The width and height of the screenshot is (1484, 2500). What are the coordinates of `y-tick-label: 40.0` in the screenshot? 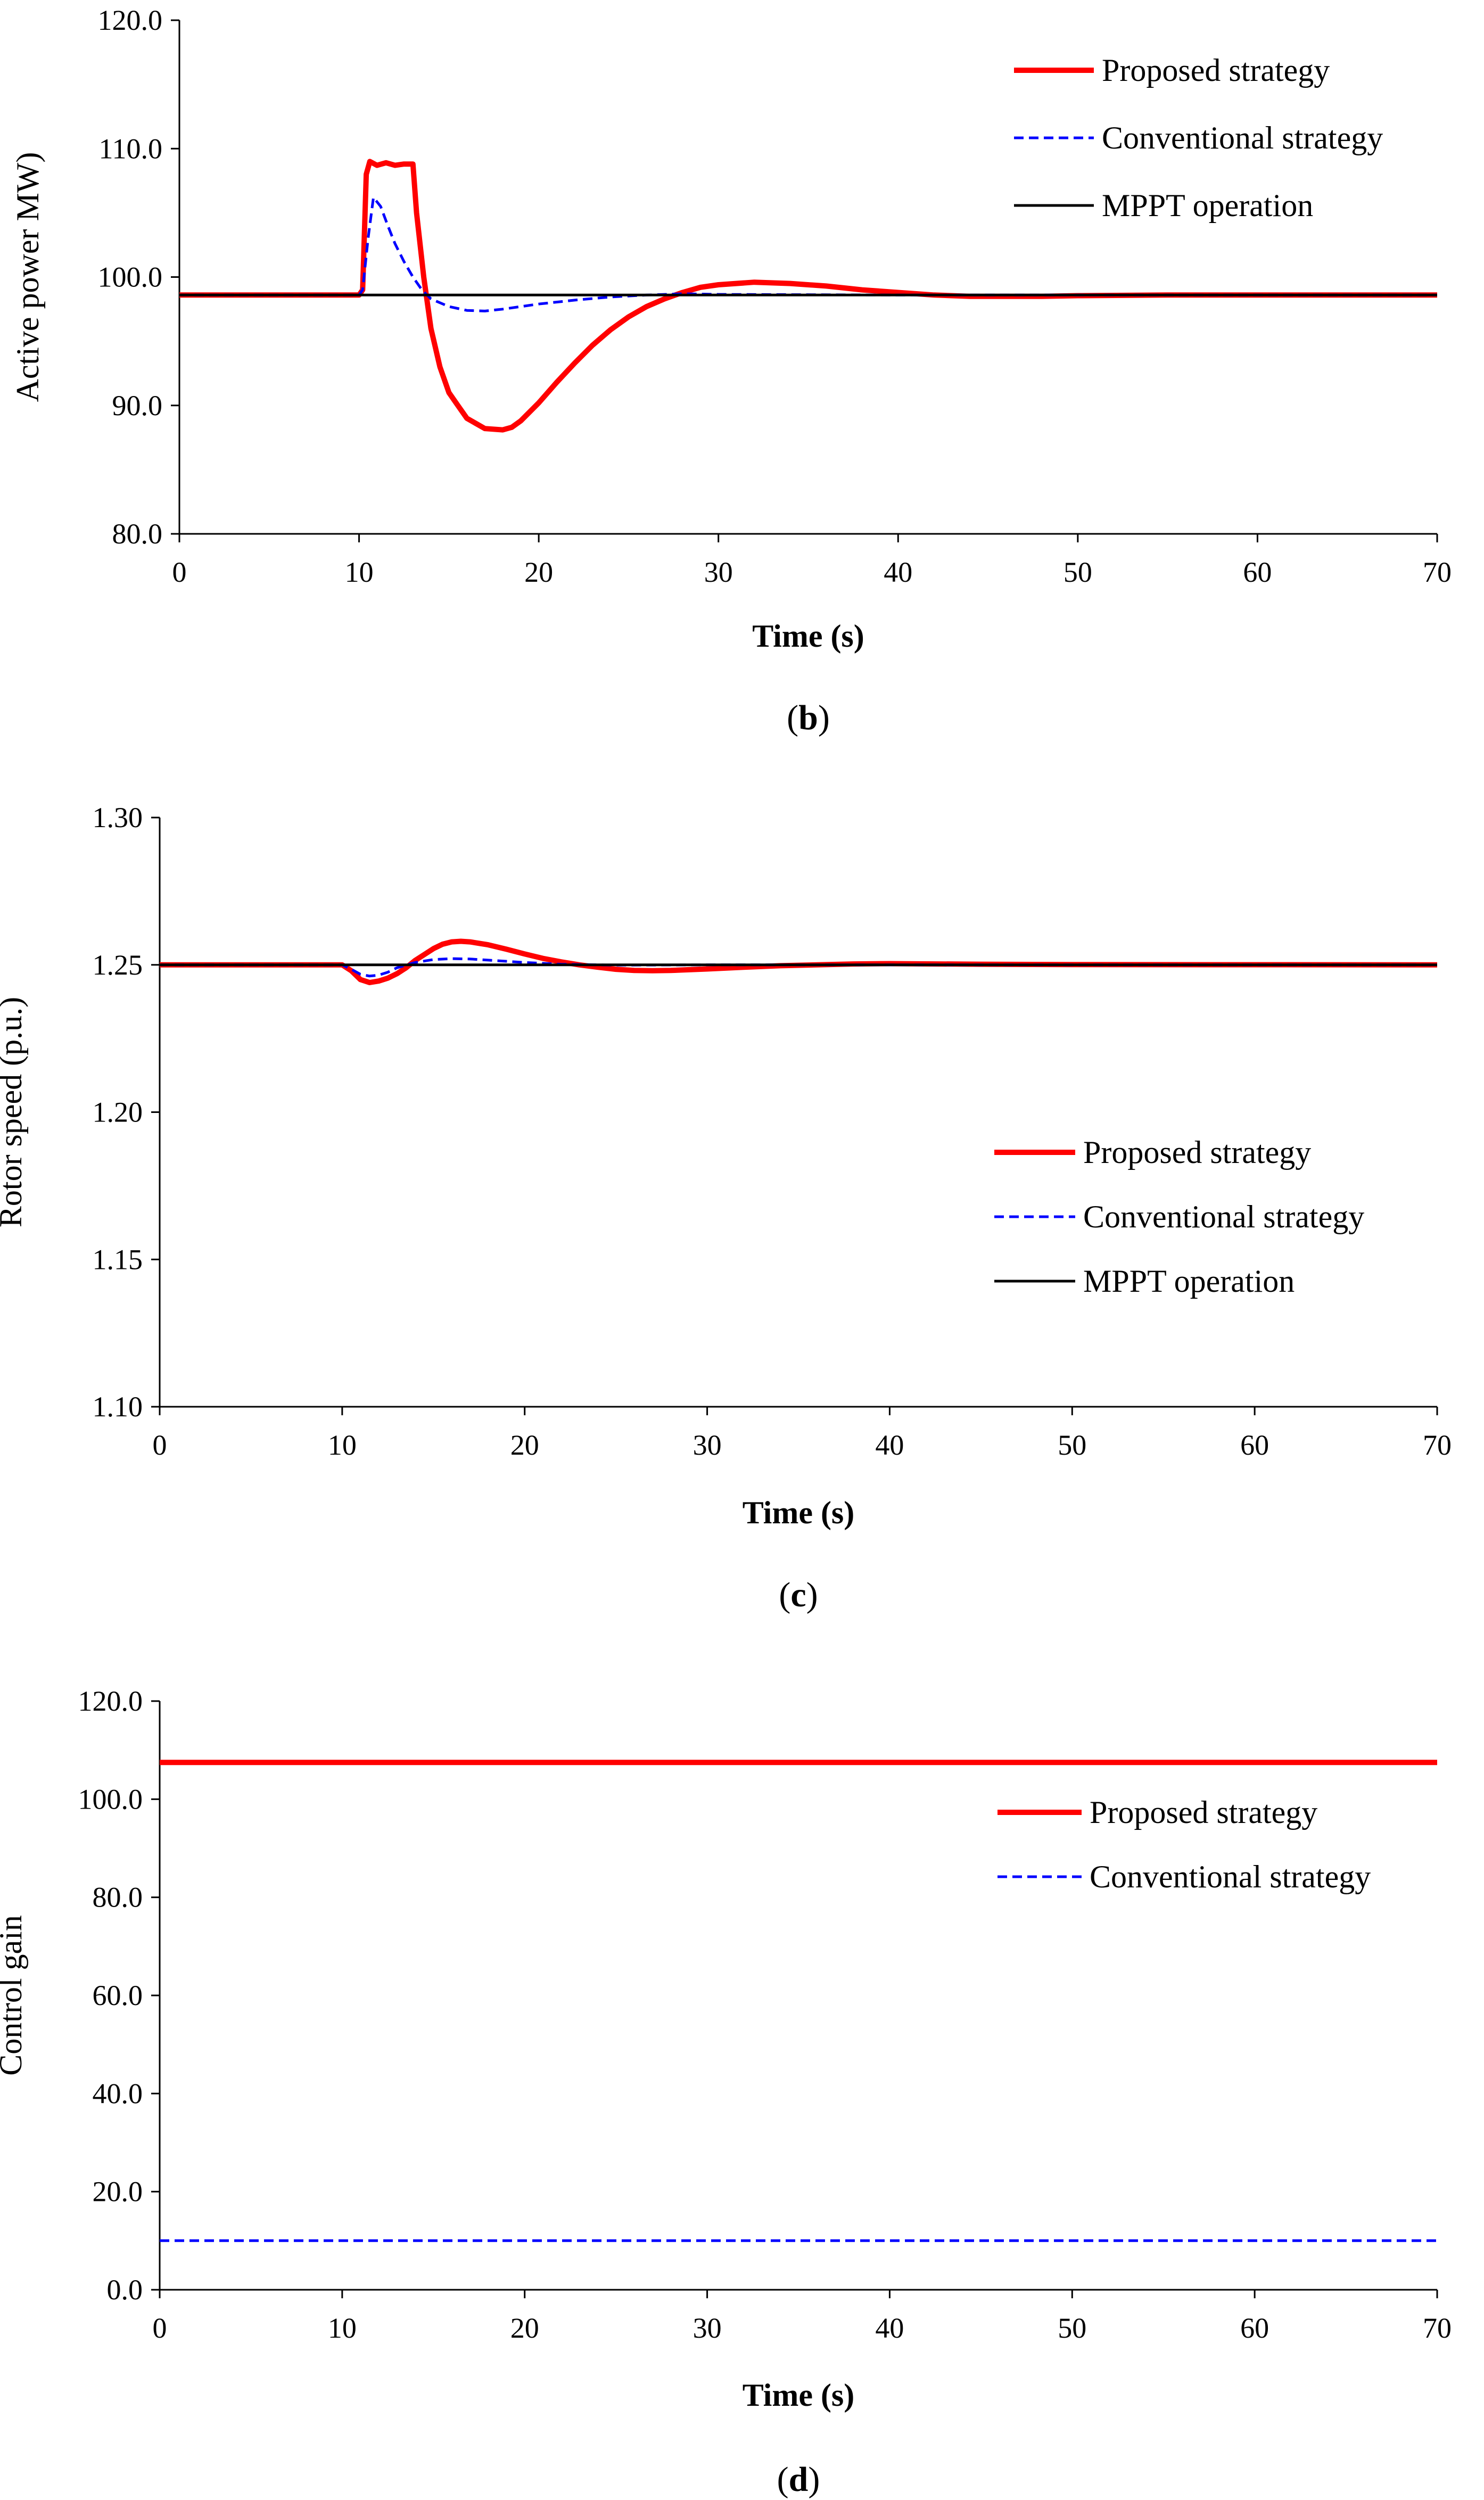 It's located at (118, 2093).